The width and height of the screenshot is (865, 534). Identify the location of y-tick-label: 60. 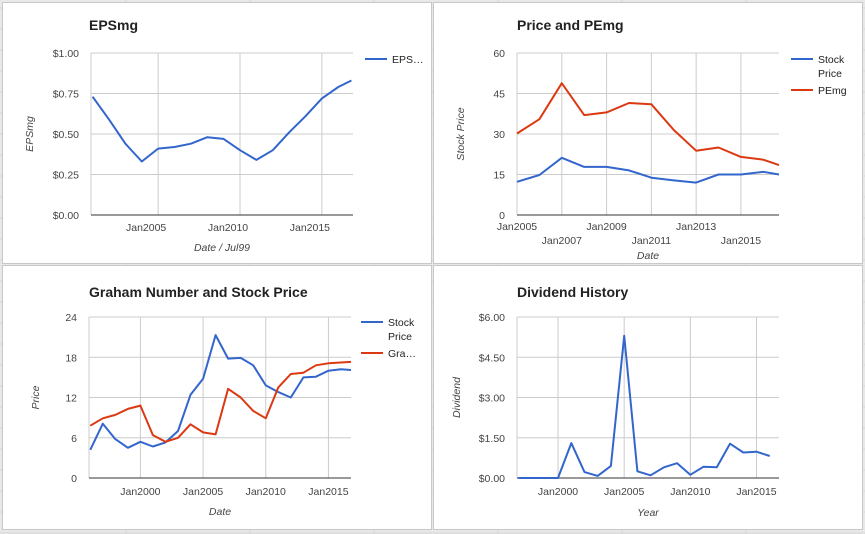
(499, 54).